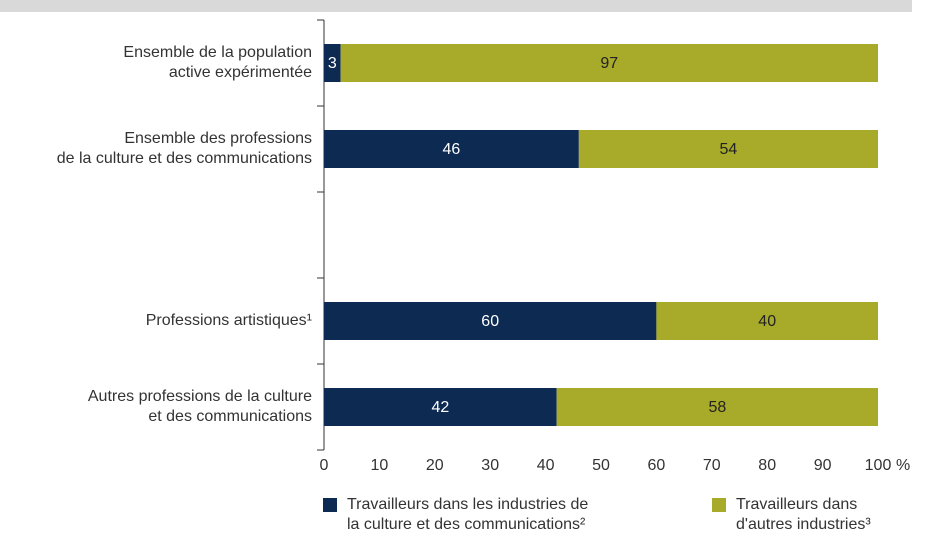 This screenshot has width=925, height=540. I want to click on x-tick-label: 70, so click(712, 465).